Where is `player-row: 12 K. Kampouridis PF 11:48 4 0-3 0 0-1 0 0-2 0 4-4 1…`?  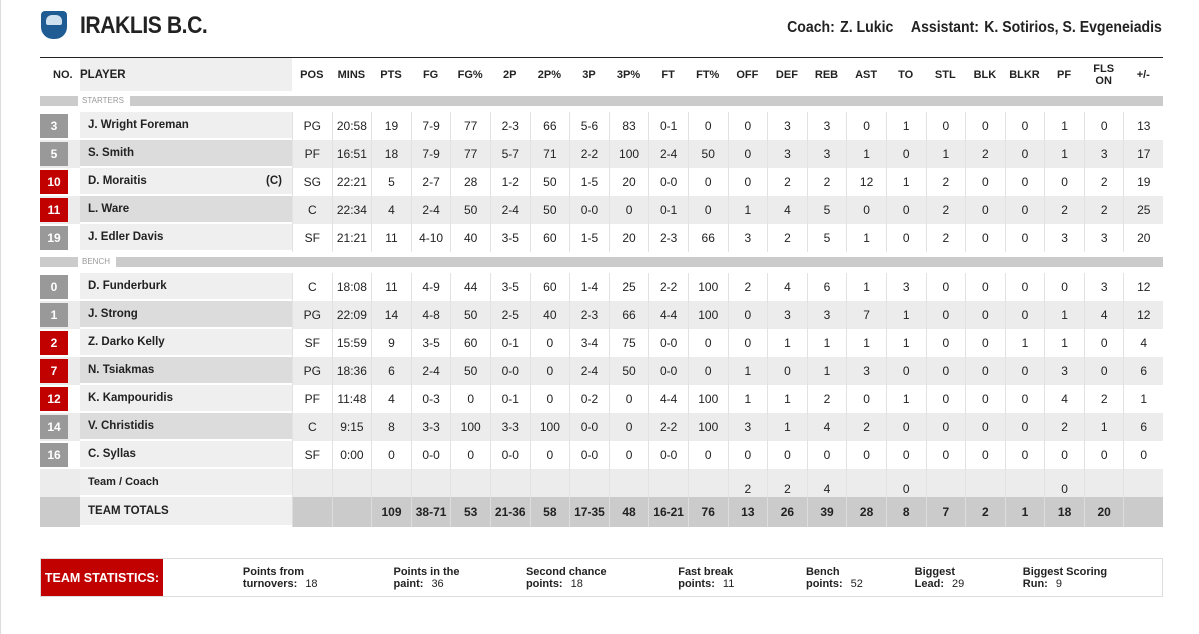
player-row: 12 K. Kampouridis PF 11:48 4 0-3 0 0-1 0 0-2 0 4-4 1… is located at coordinates (601, 399).